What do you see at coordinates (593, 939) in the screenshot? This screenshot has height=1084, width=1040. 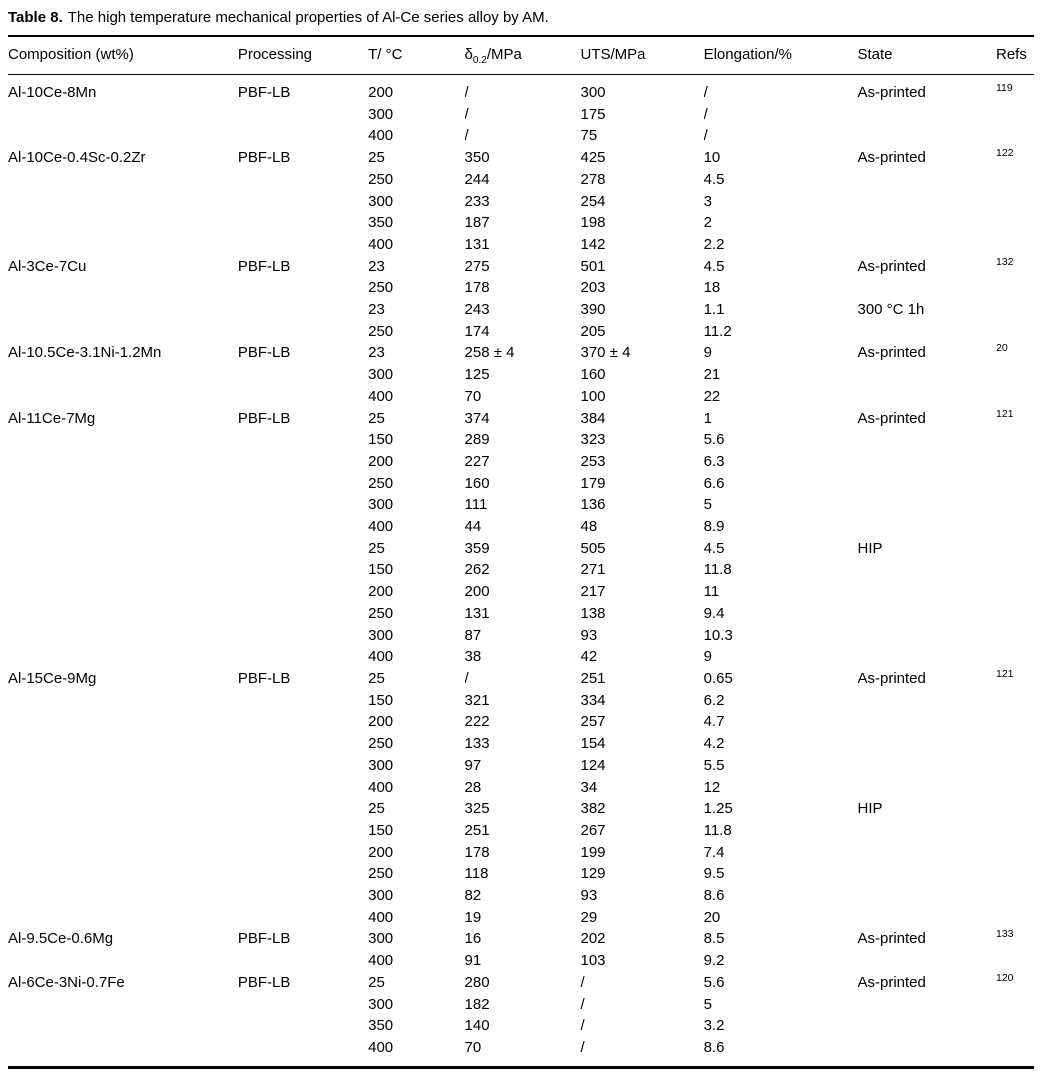 I see `cell-uts: 202` at bounding box center [593, 939].